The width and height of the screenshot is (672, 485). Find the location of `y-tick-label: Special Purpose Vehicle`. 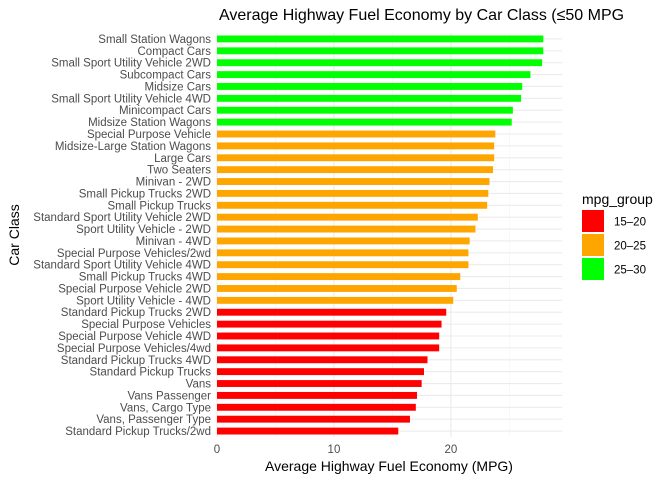

y-tick-label: Special Purpose Vehicle is located at coordinates (149, 135).